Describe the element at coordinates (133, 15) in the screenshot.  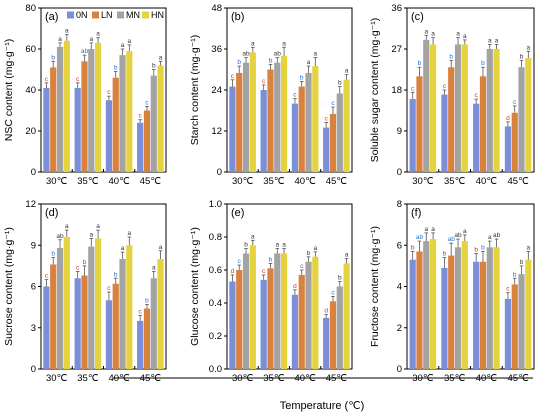
I see `legend-label: MN` at that location.